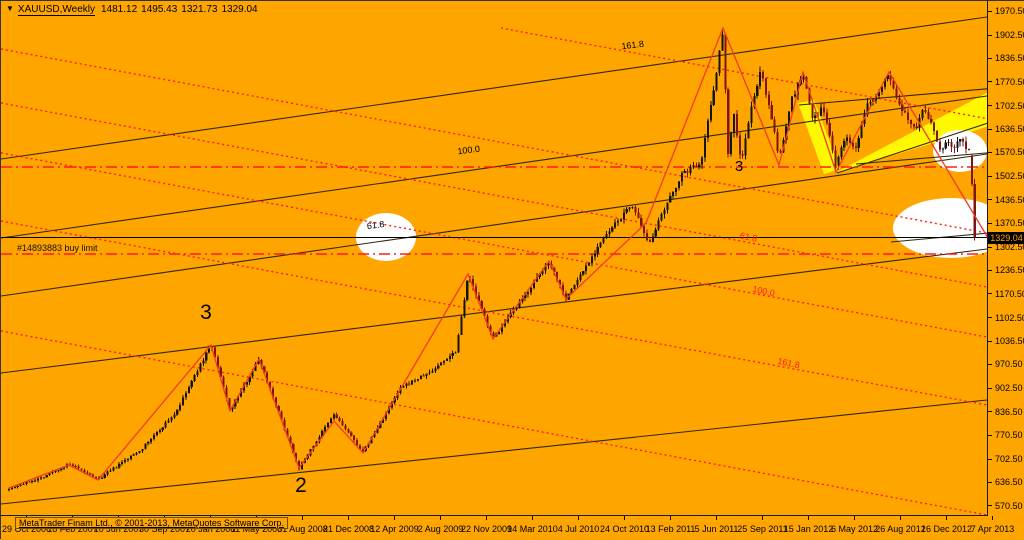  What do you see at coordinates (1009, 81) in the screenshot?
I see `price-tick-label: 1770.50` at bounding box center [1009, 81].